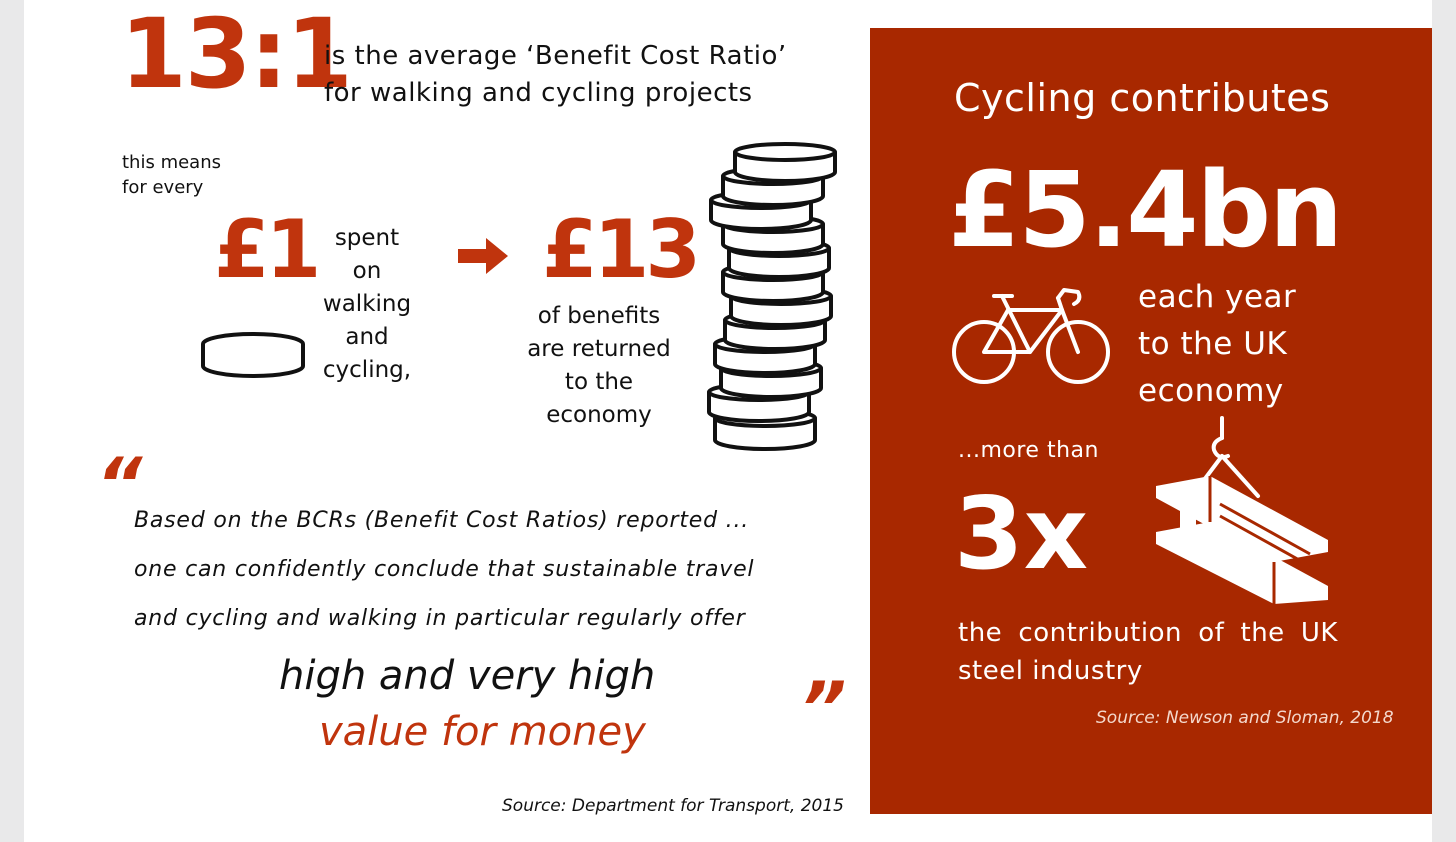  I want to click on steel-girder-icon, so click(1242, 510).